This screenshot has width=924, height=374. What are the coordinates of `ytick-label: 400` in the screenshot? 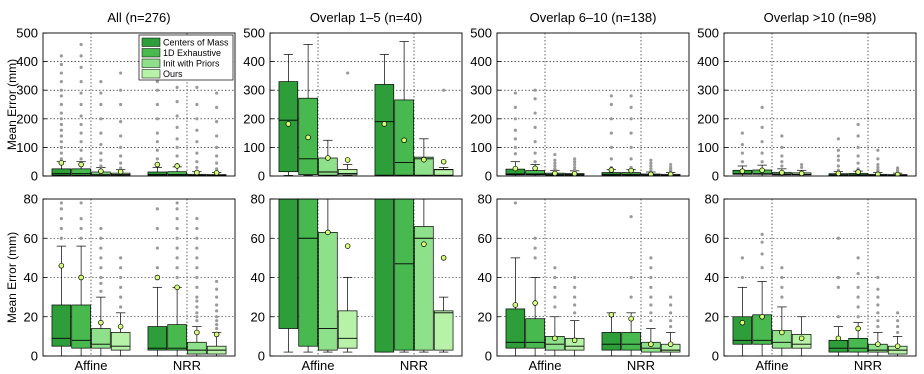 It's located at (27, 61).